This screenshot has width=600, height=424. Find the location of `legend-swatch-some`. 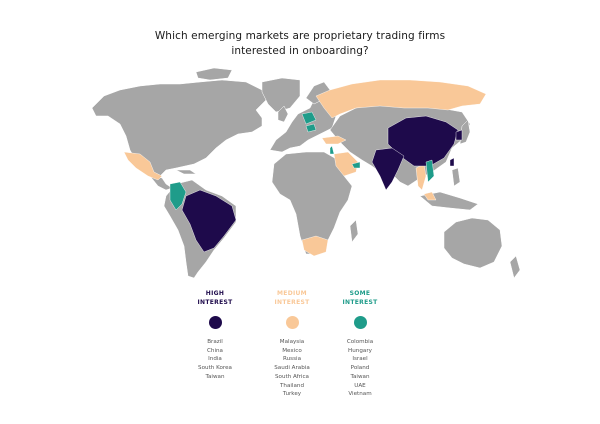

legend-swatch-some is located at coordinates (360, 322).